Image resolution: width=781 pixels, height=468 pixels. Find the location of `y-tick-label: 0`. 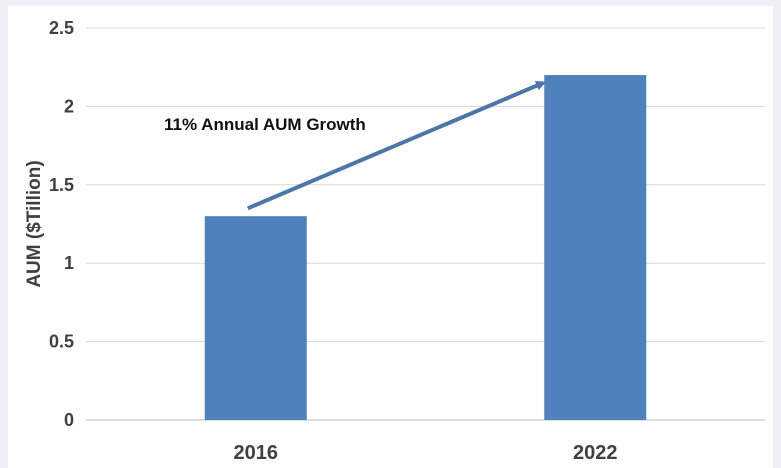

y-tick-label: 0 is located at coordinates (69, 420).